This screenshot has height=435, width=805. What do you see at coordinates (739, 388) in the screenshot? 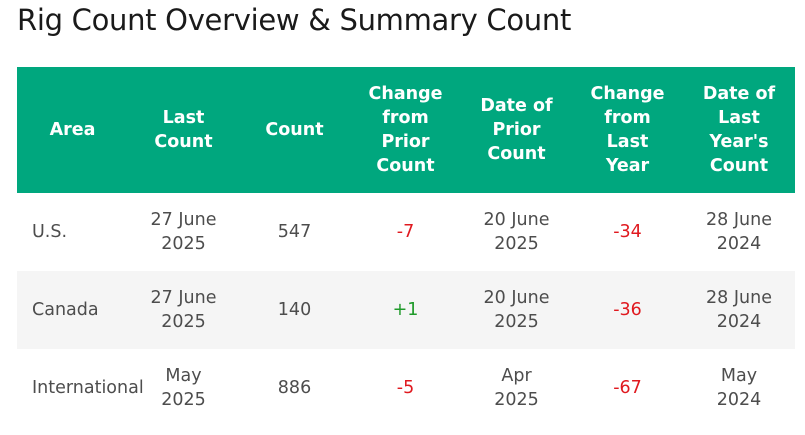
I see `cell-date-last-year: May 2024` at bounding box center [739, 388].